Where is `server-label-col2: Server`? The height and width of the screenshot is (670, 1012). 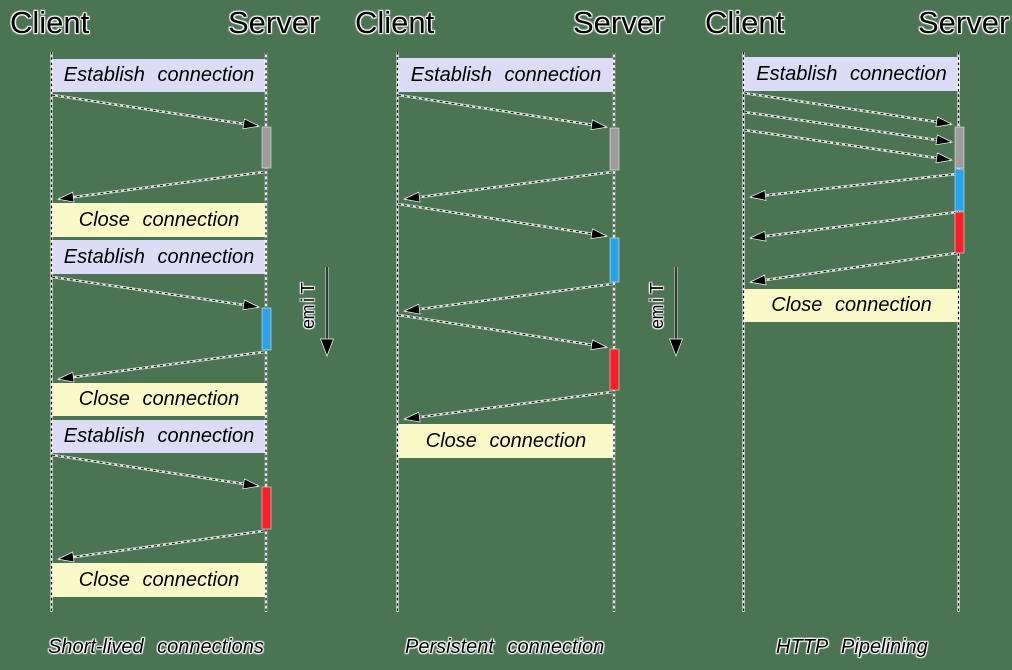
server-label-col2: Server is located at coordinates (619, 22).